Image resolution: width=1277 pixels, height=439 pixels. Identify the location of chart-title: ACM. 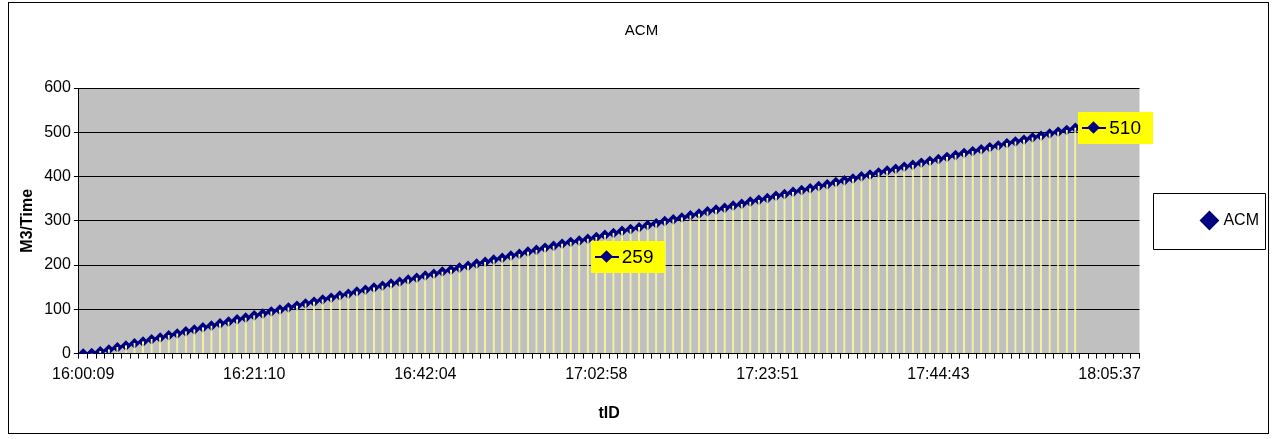
(641, 30).